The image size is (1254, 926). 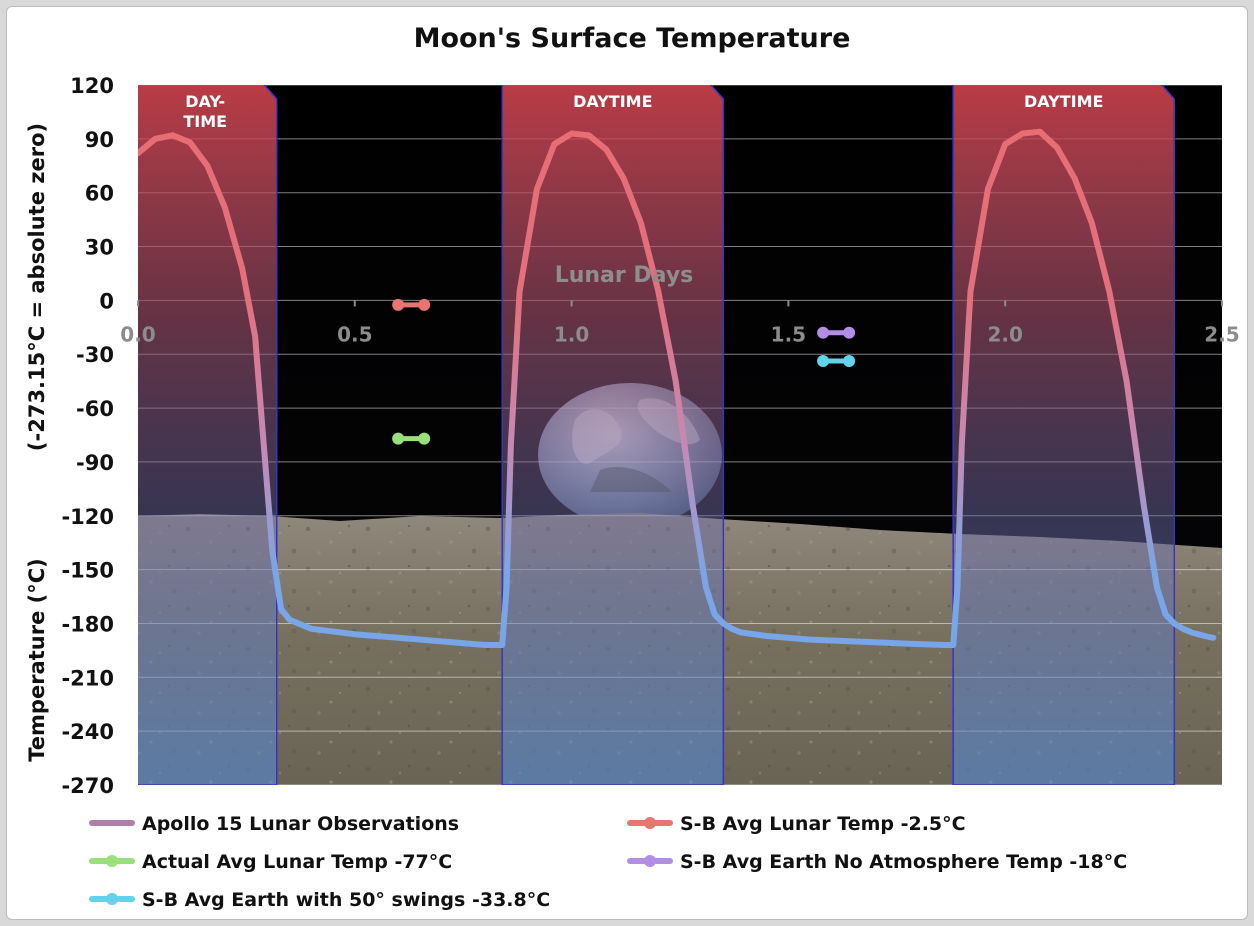 I want to click on legend-entry: S-B Avg Lunar Temp -2.5°C, so click(x=796, y=824).